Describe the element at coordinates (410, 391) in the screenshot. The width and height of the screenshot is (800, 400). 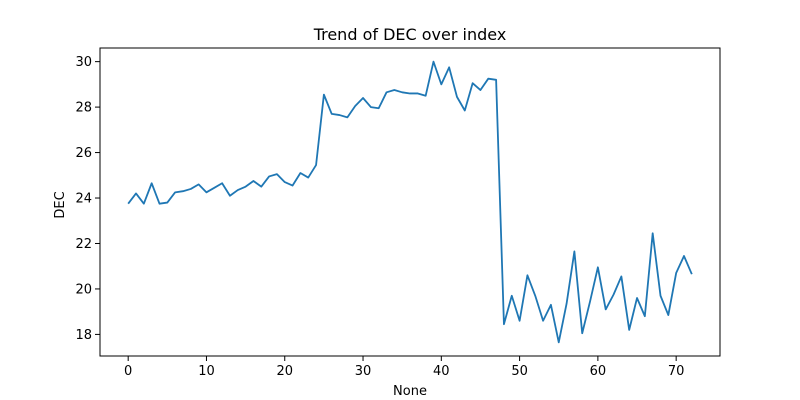
I see `x-axis-label: None` at that location.